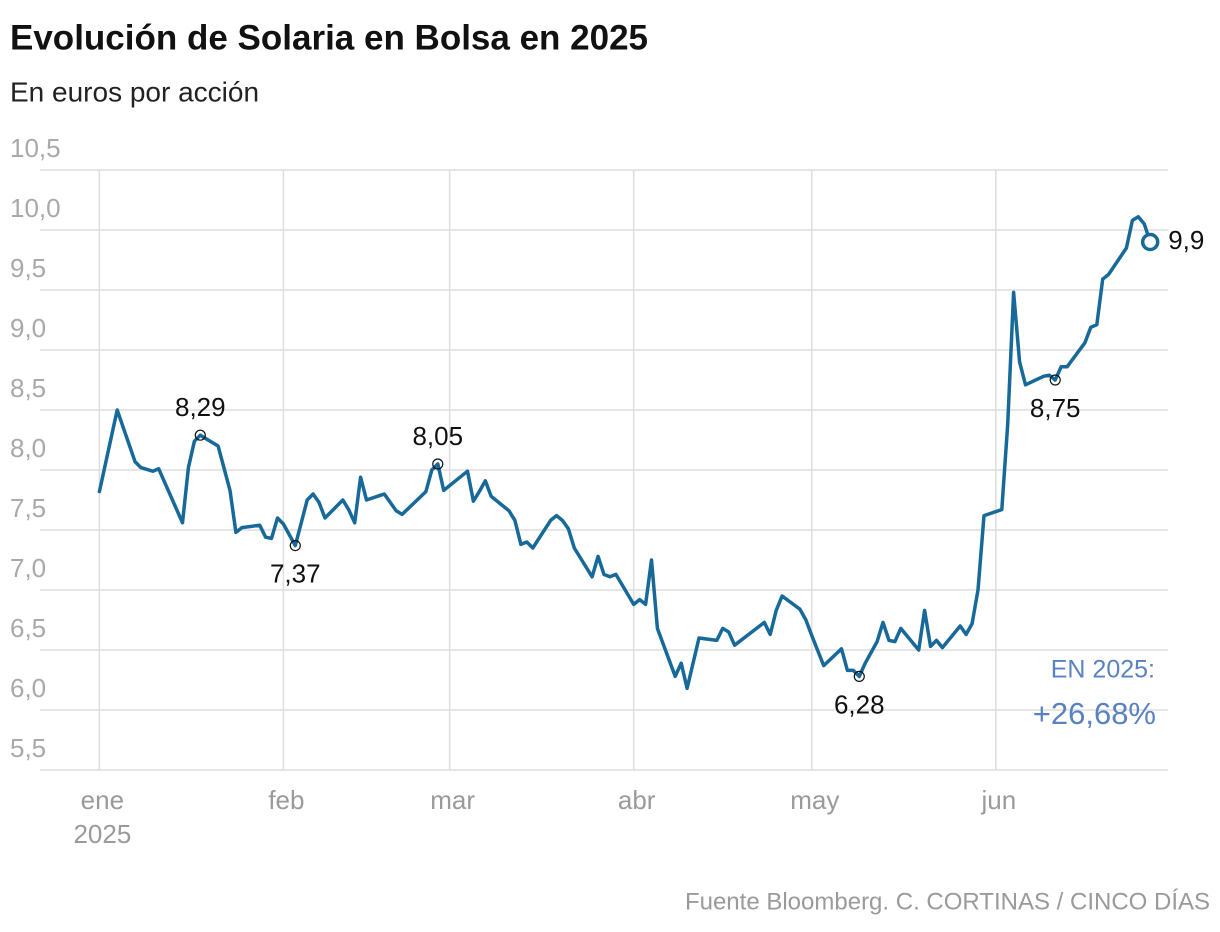 The image size is (1220, 932). Describe the element at coordinates (28, 448) in the screenshot. I see `y-tick-label: 8,0` at that location.